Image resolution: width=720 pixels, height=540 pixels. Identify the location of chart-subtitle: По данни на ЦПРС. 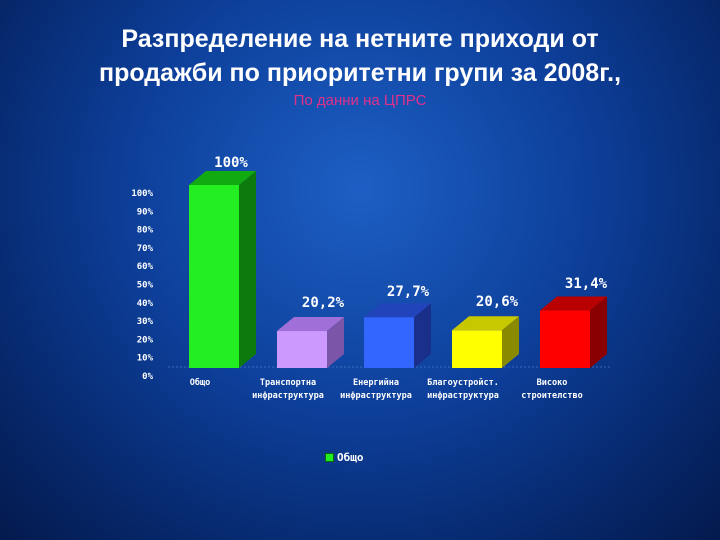
(360, 100).